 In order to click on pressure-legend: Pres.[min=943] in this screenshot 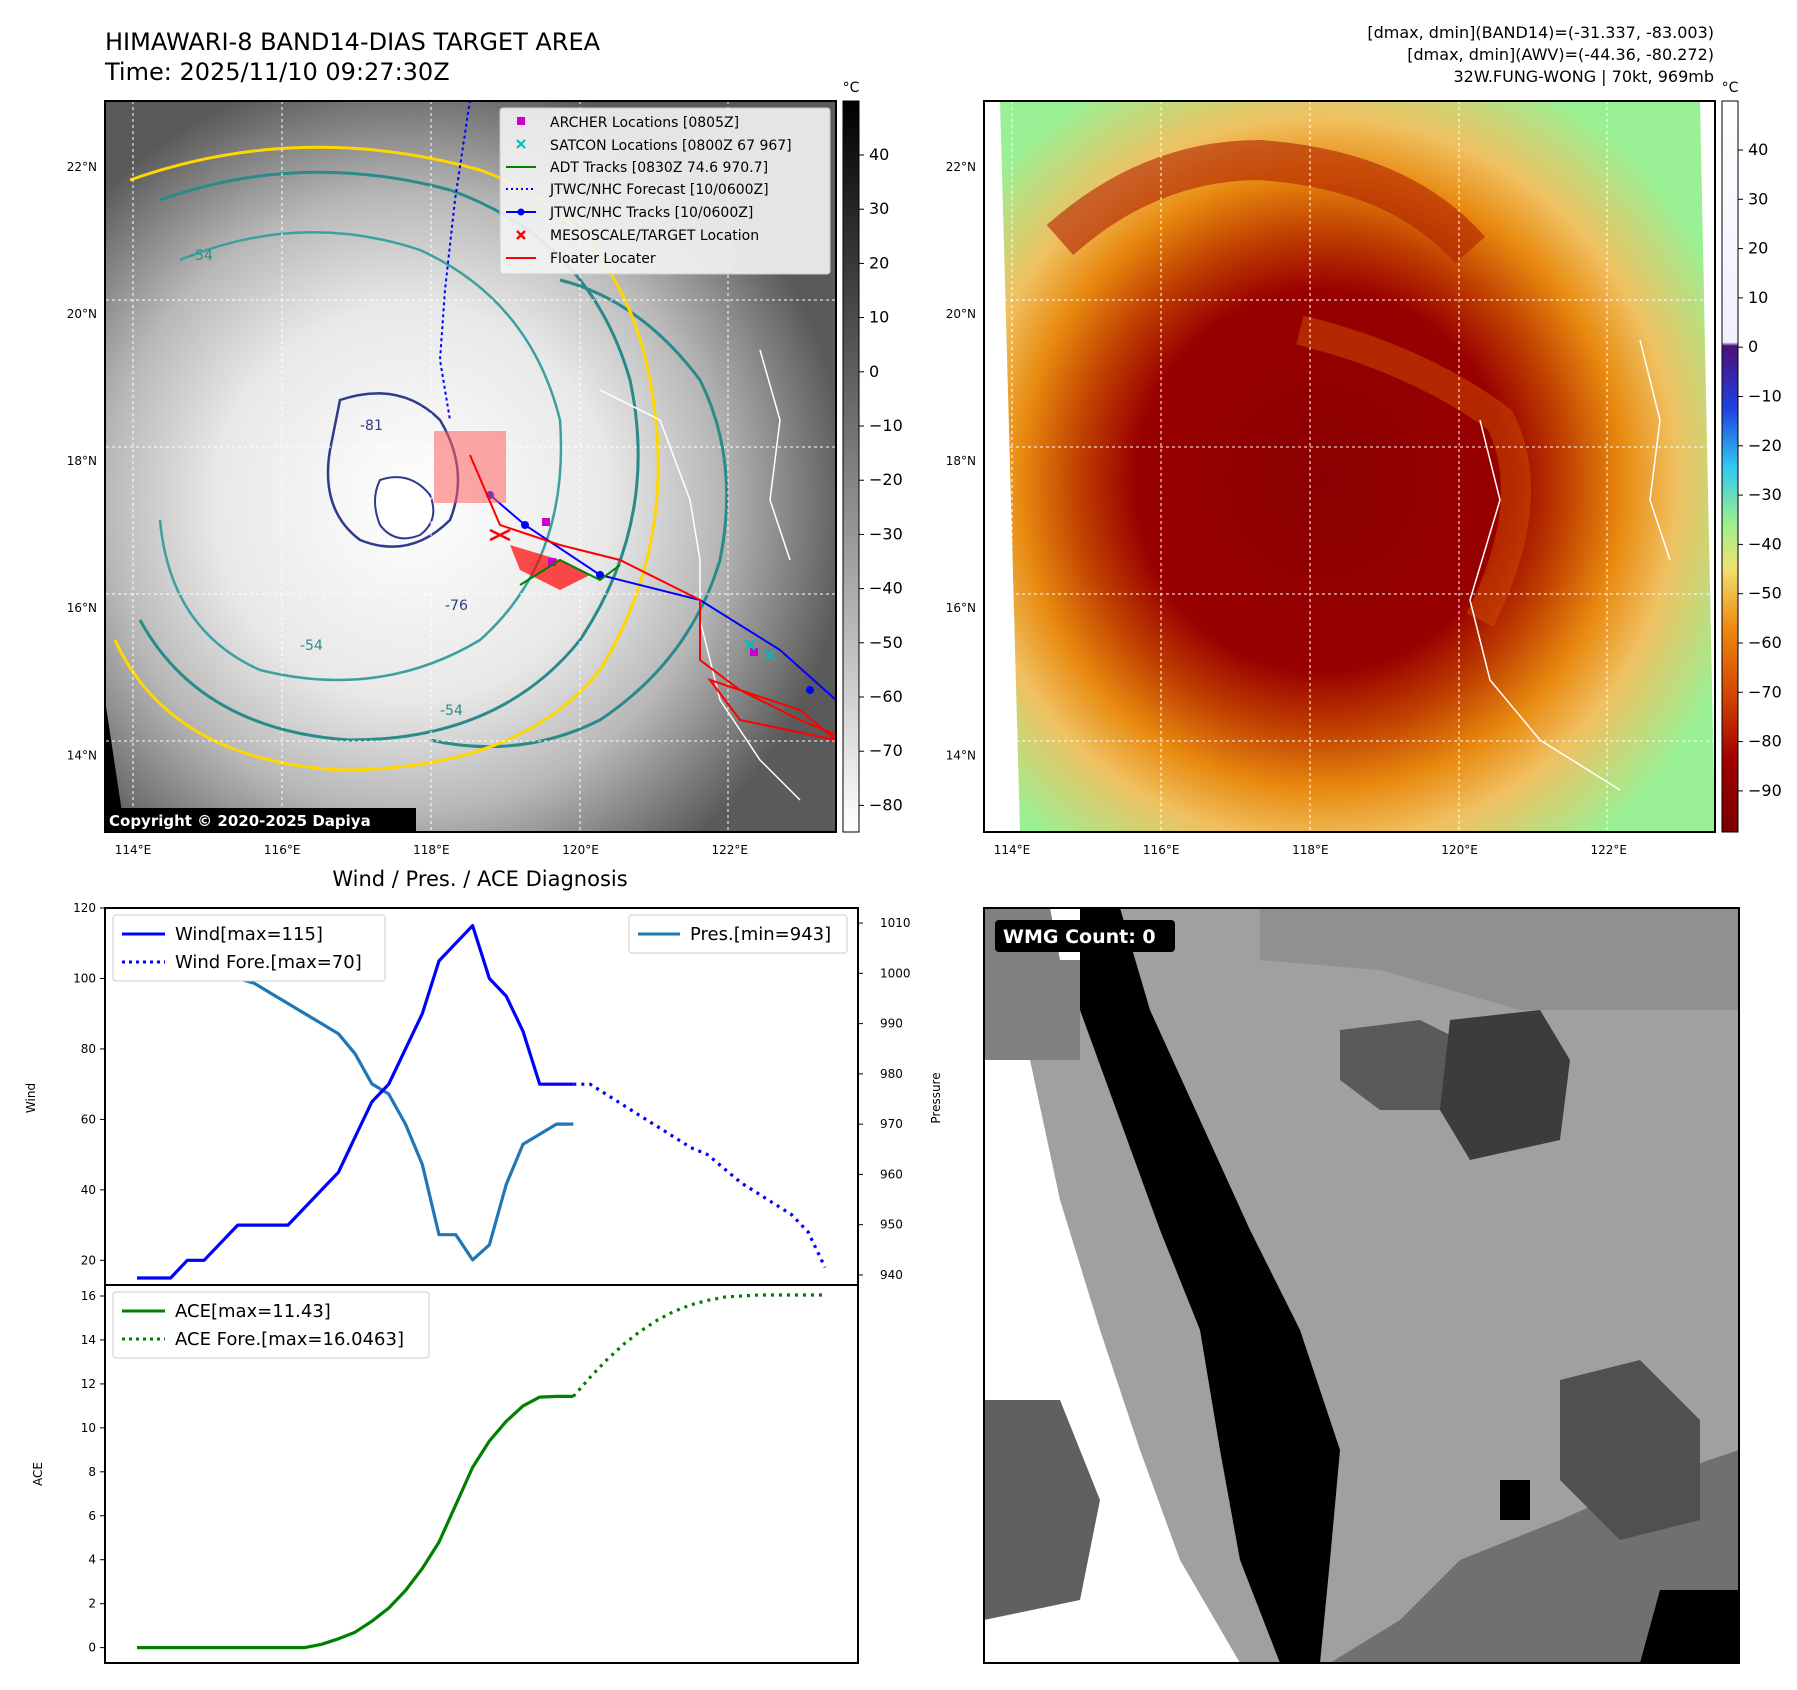, I will do `click(738, 934)`.